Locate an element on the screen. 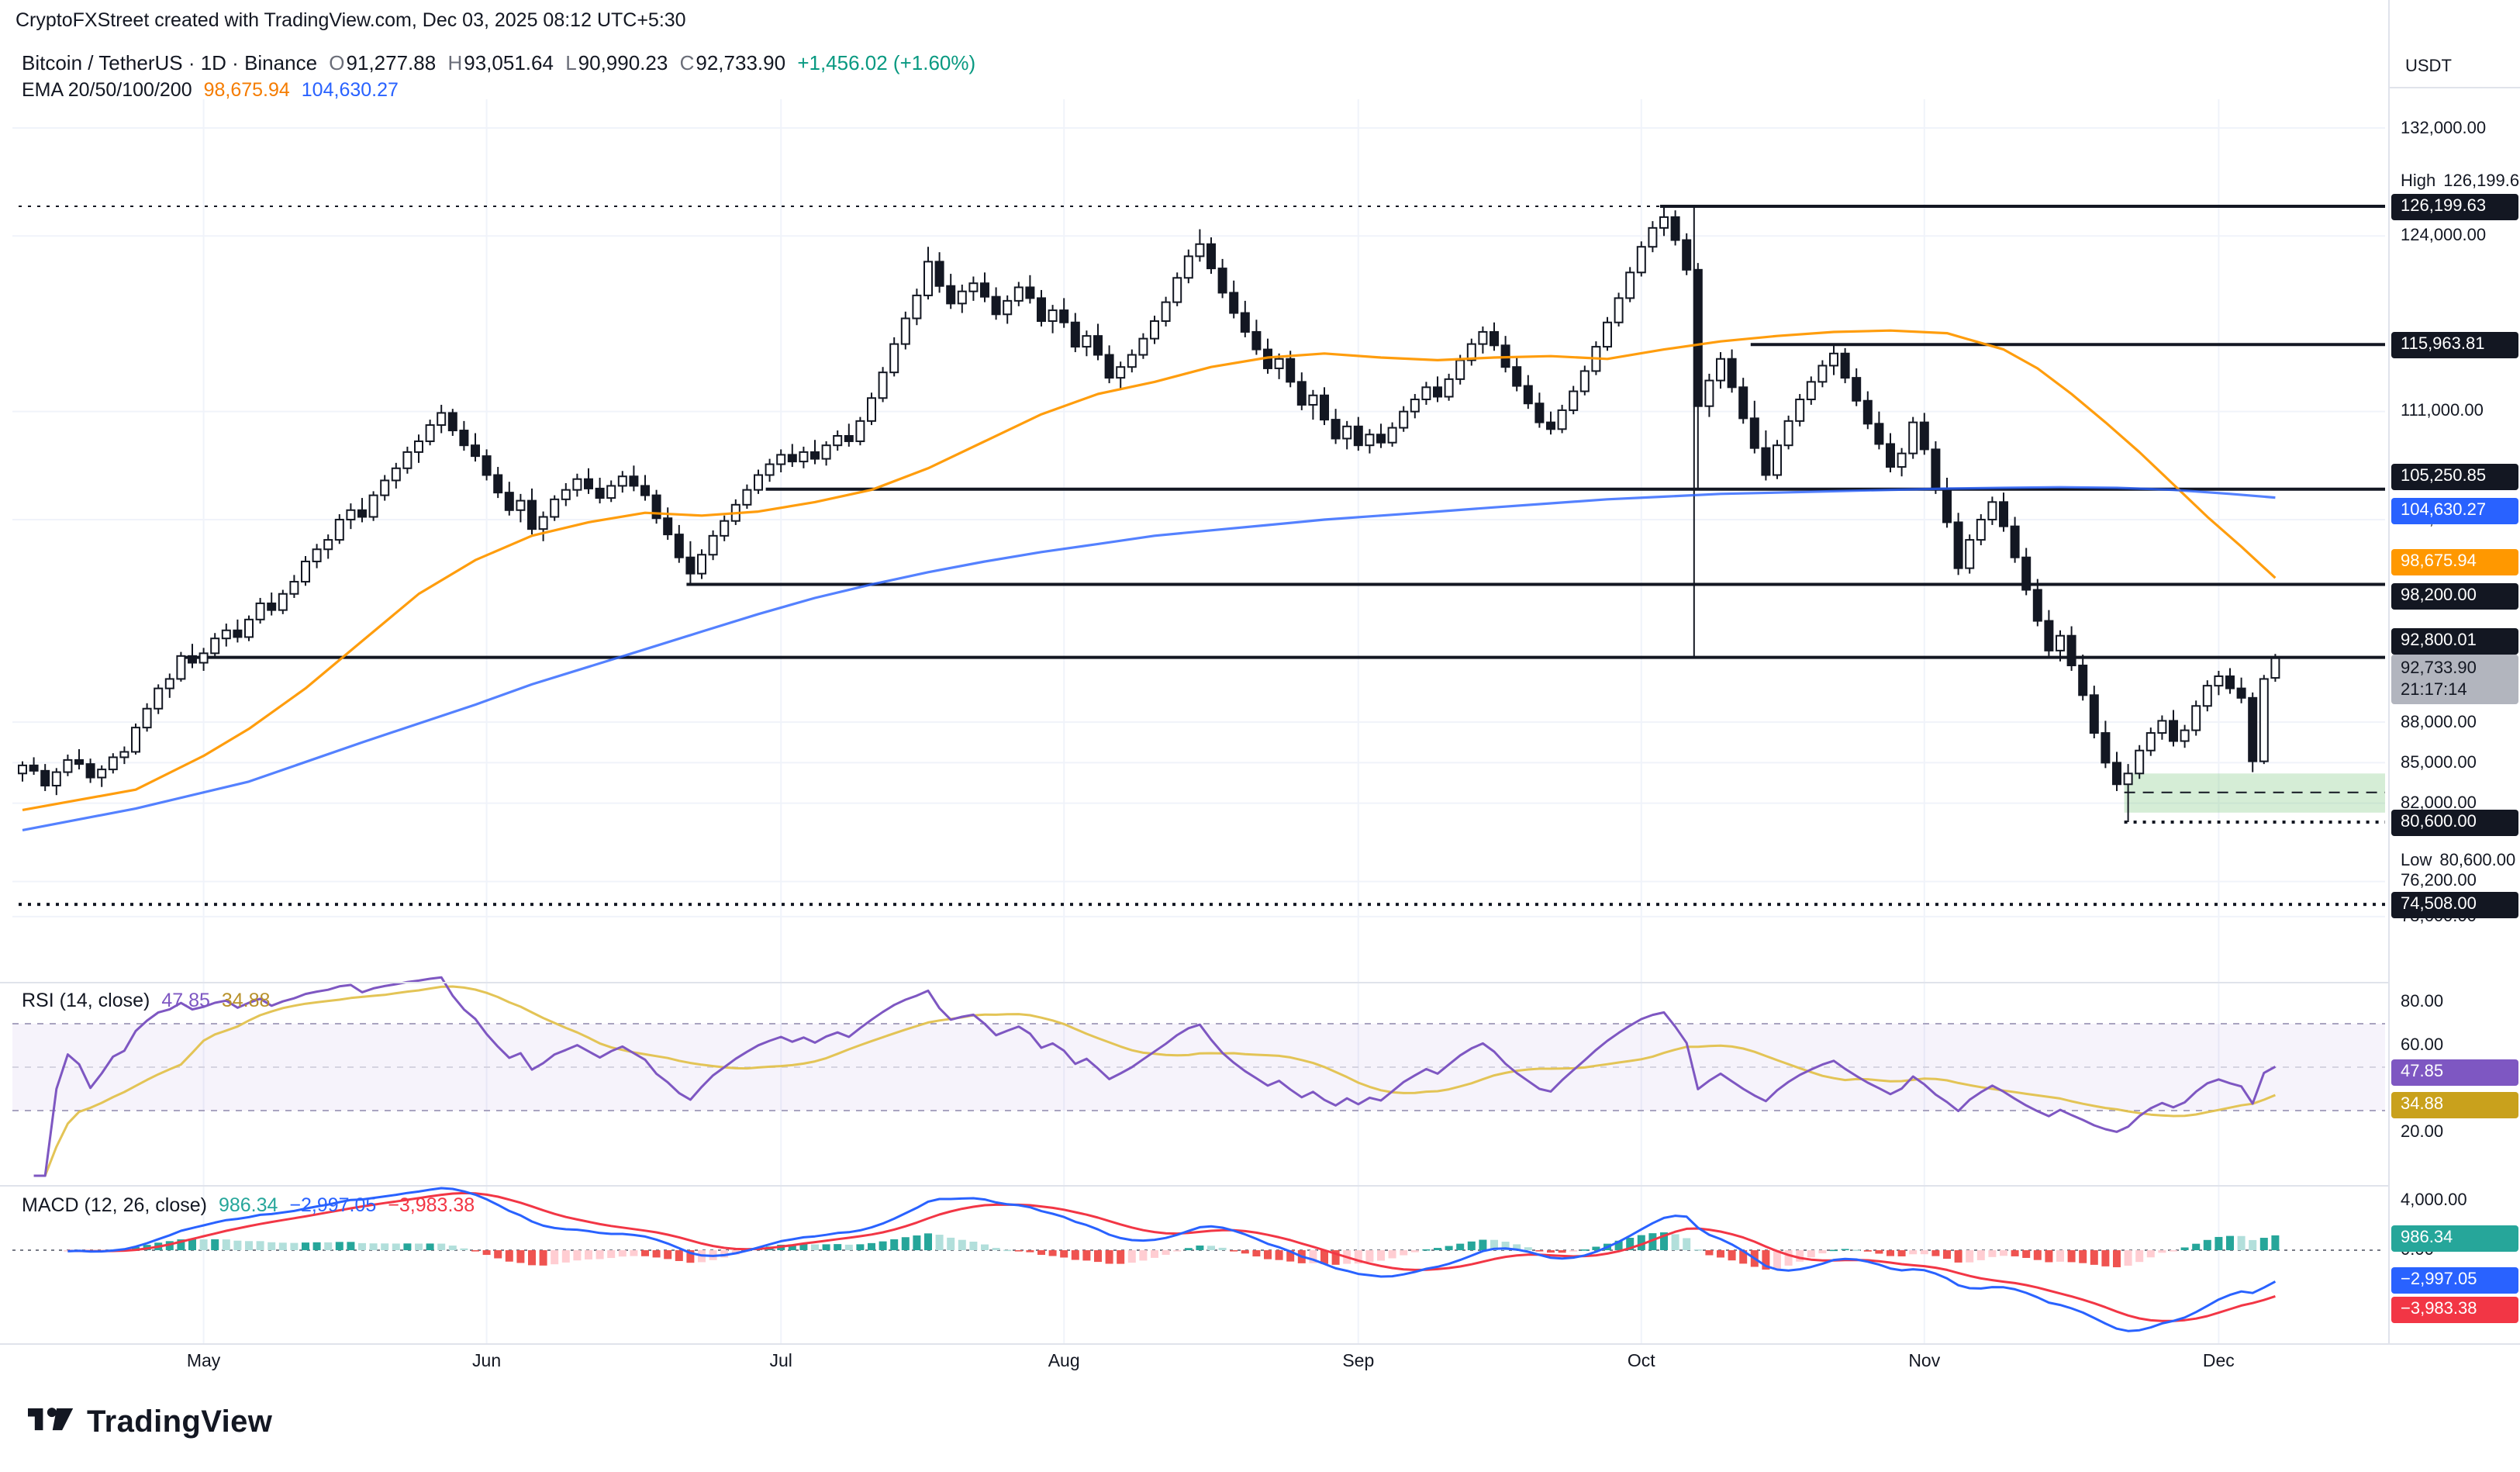 The height and width of the screenshot is (1472, 2520). macd-axis-badge: 986.34 is located at coordinates (2454, 1238).